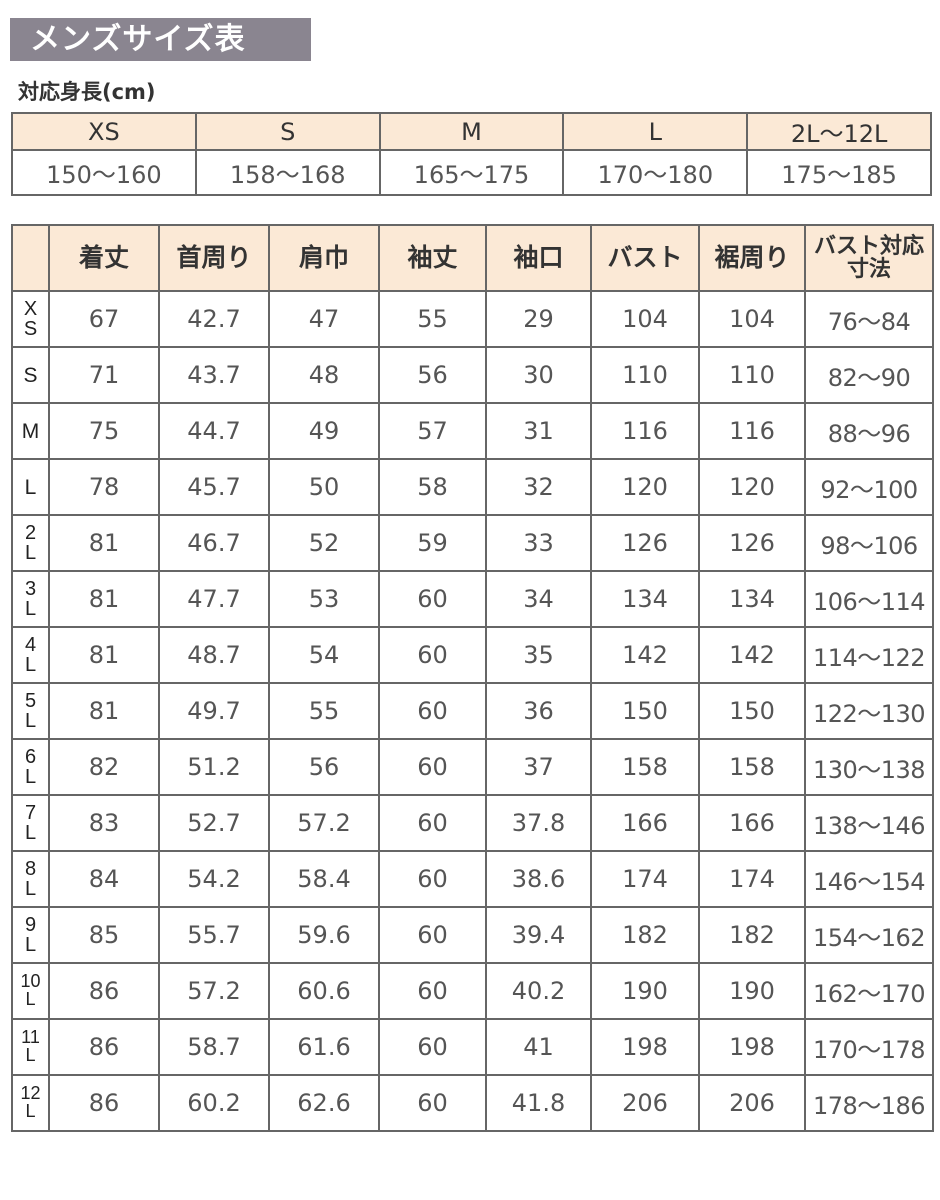 The height and width of the screenshot is (1200, 940). Describe the element at coordinates (324, 655) in the screenshot. I see `value-cell: 54` at that location.